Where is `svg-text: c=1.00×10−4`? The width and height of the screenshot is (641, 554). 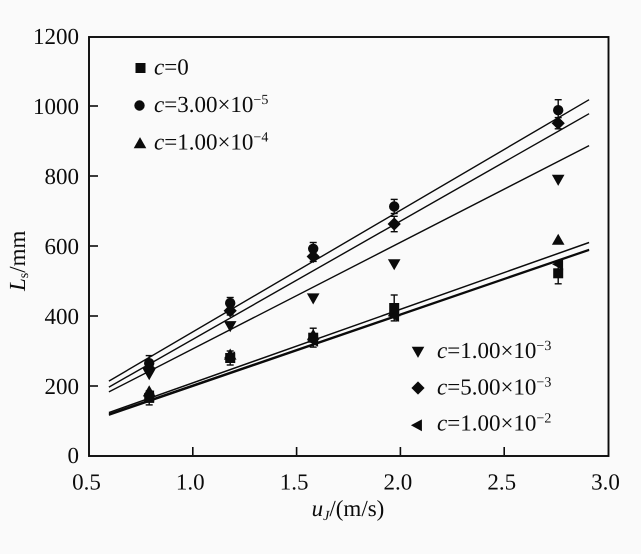 svg-text: c=1.00×10−4 is located at coordinates (211, 142).